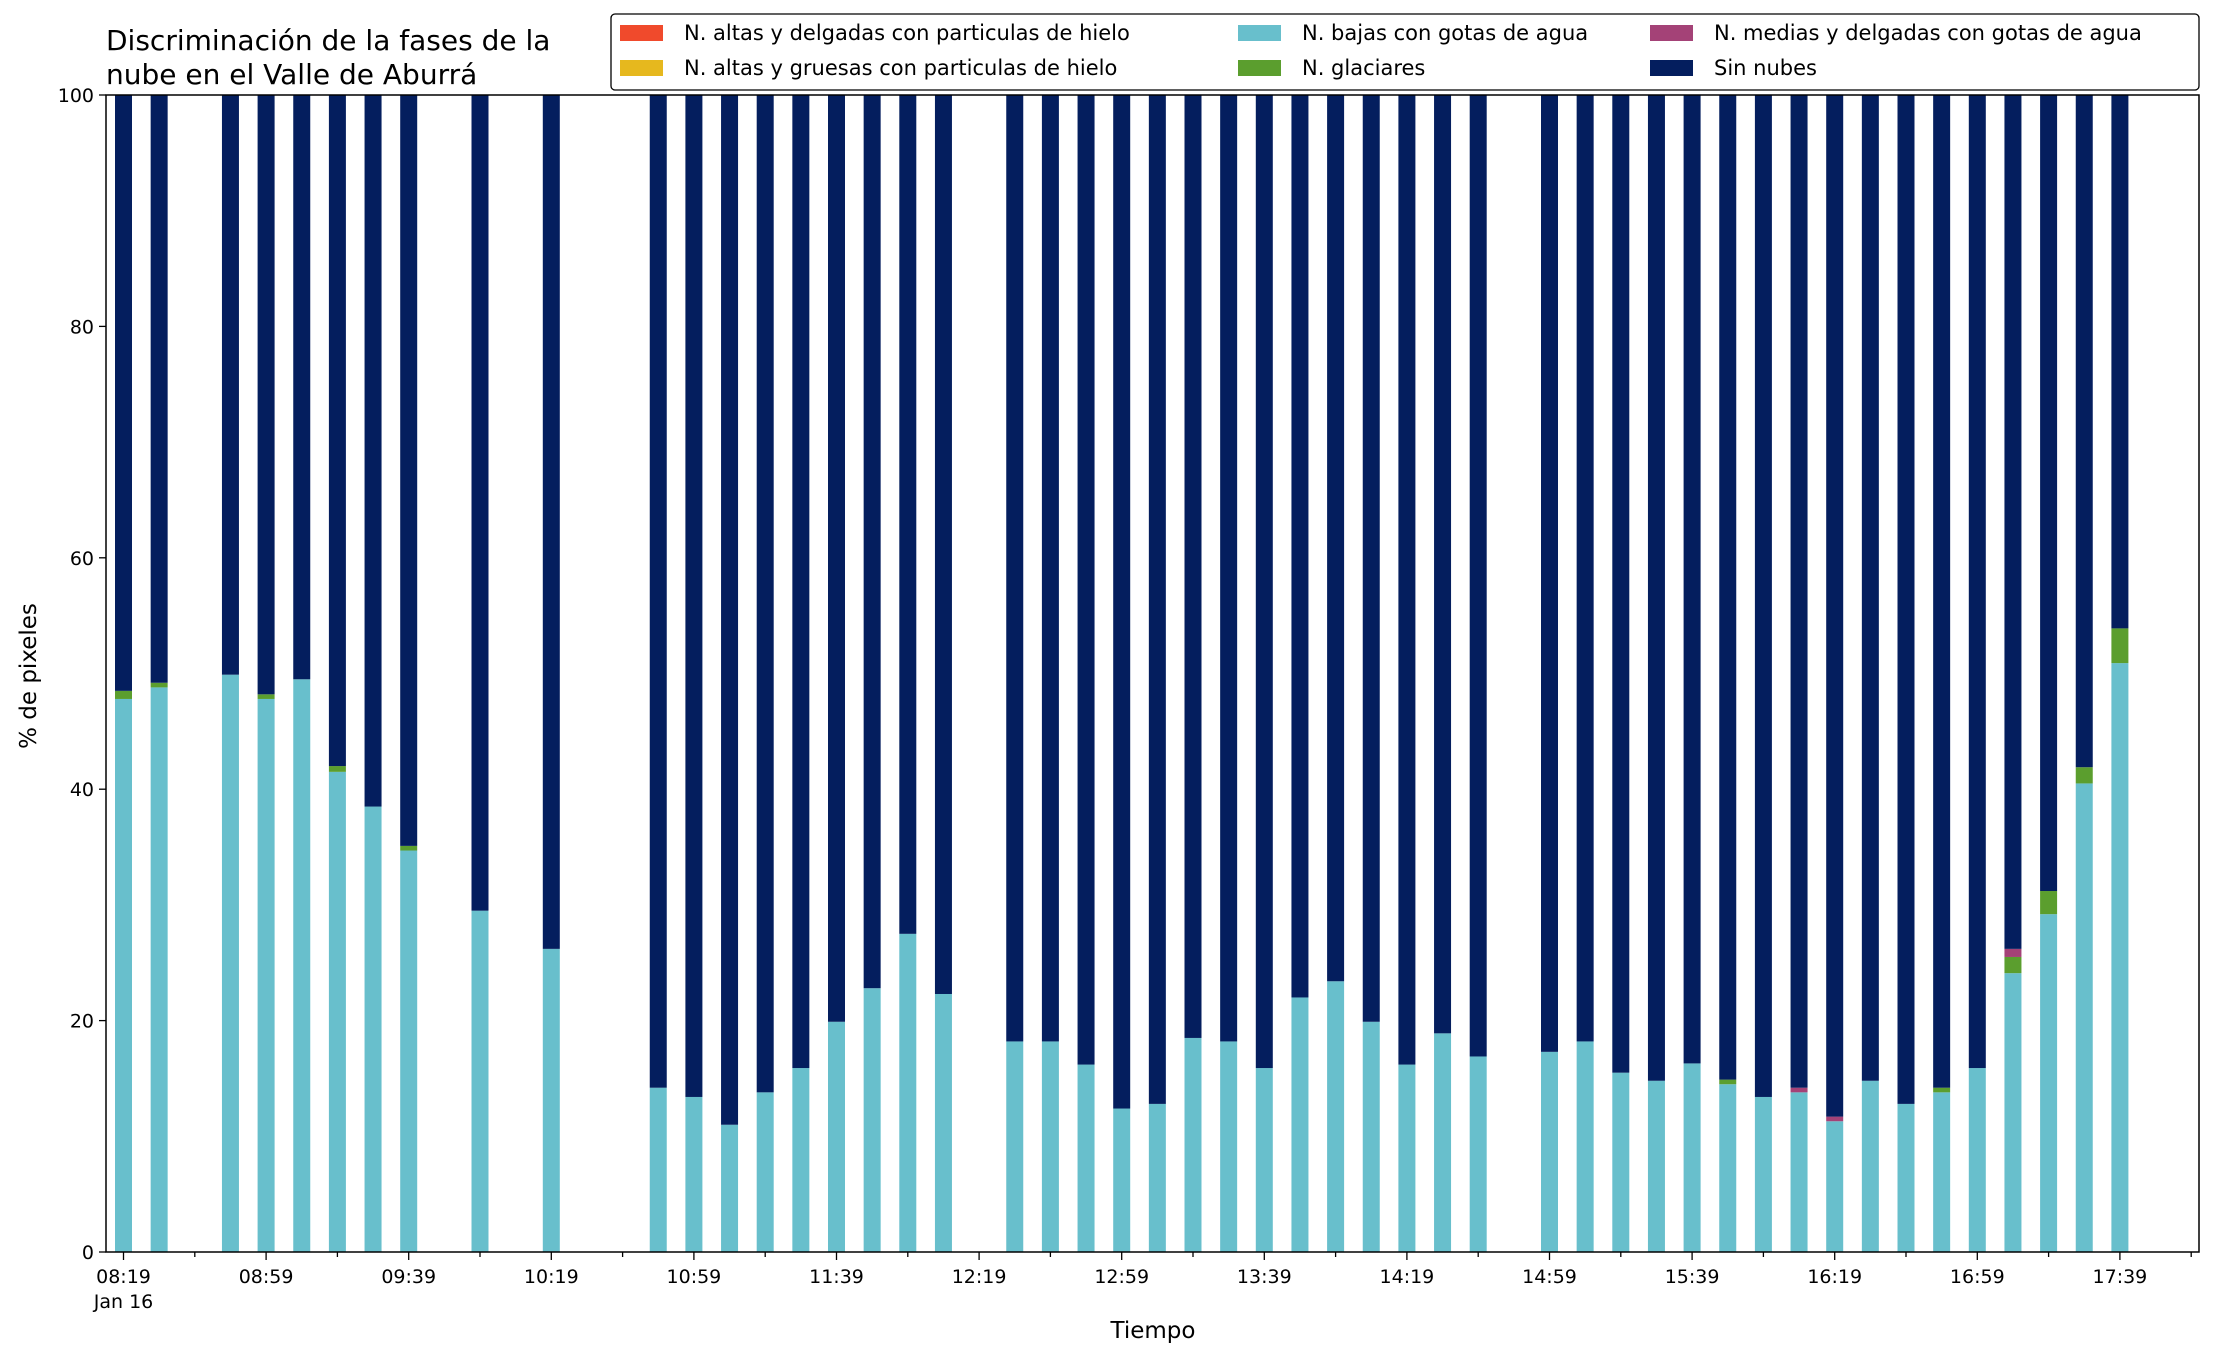  What do you see at coordinates (1264, 1277) in the screenshot?
I see `x-tick-label: 13:39` at bounding box center [1264, 1277].